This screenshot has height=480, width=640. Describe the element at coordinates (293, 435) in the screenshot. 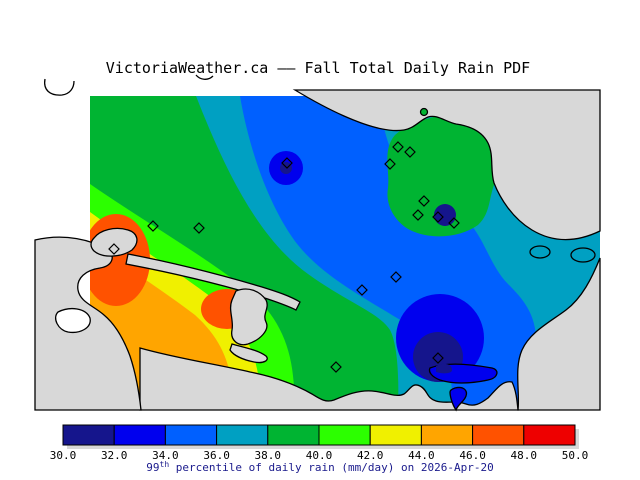

I see `colorbar-cell-38.0-40.0` at that location.